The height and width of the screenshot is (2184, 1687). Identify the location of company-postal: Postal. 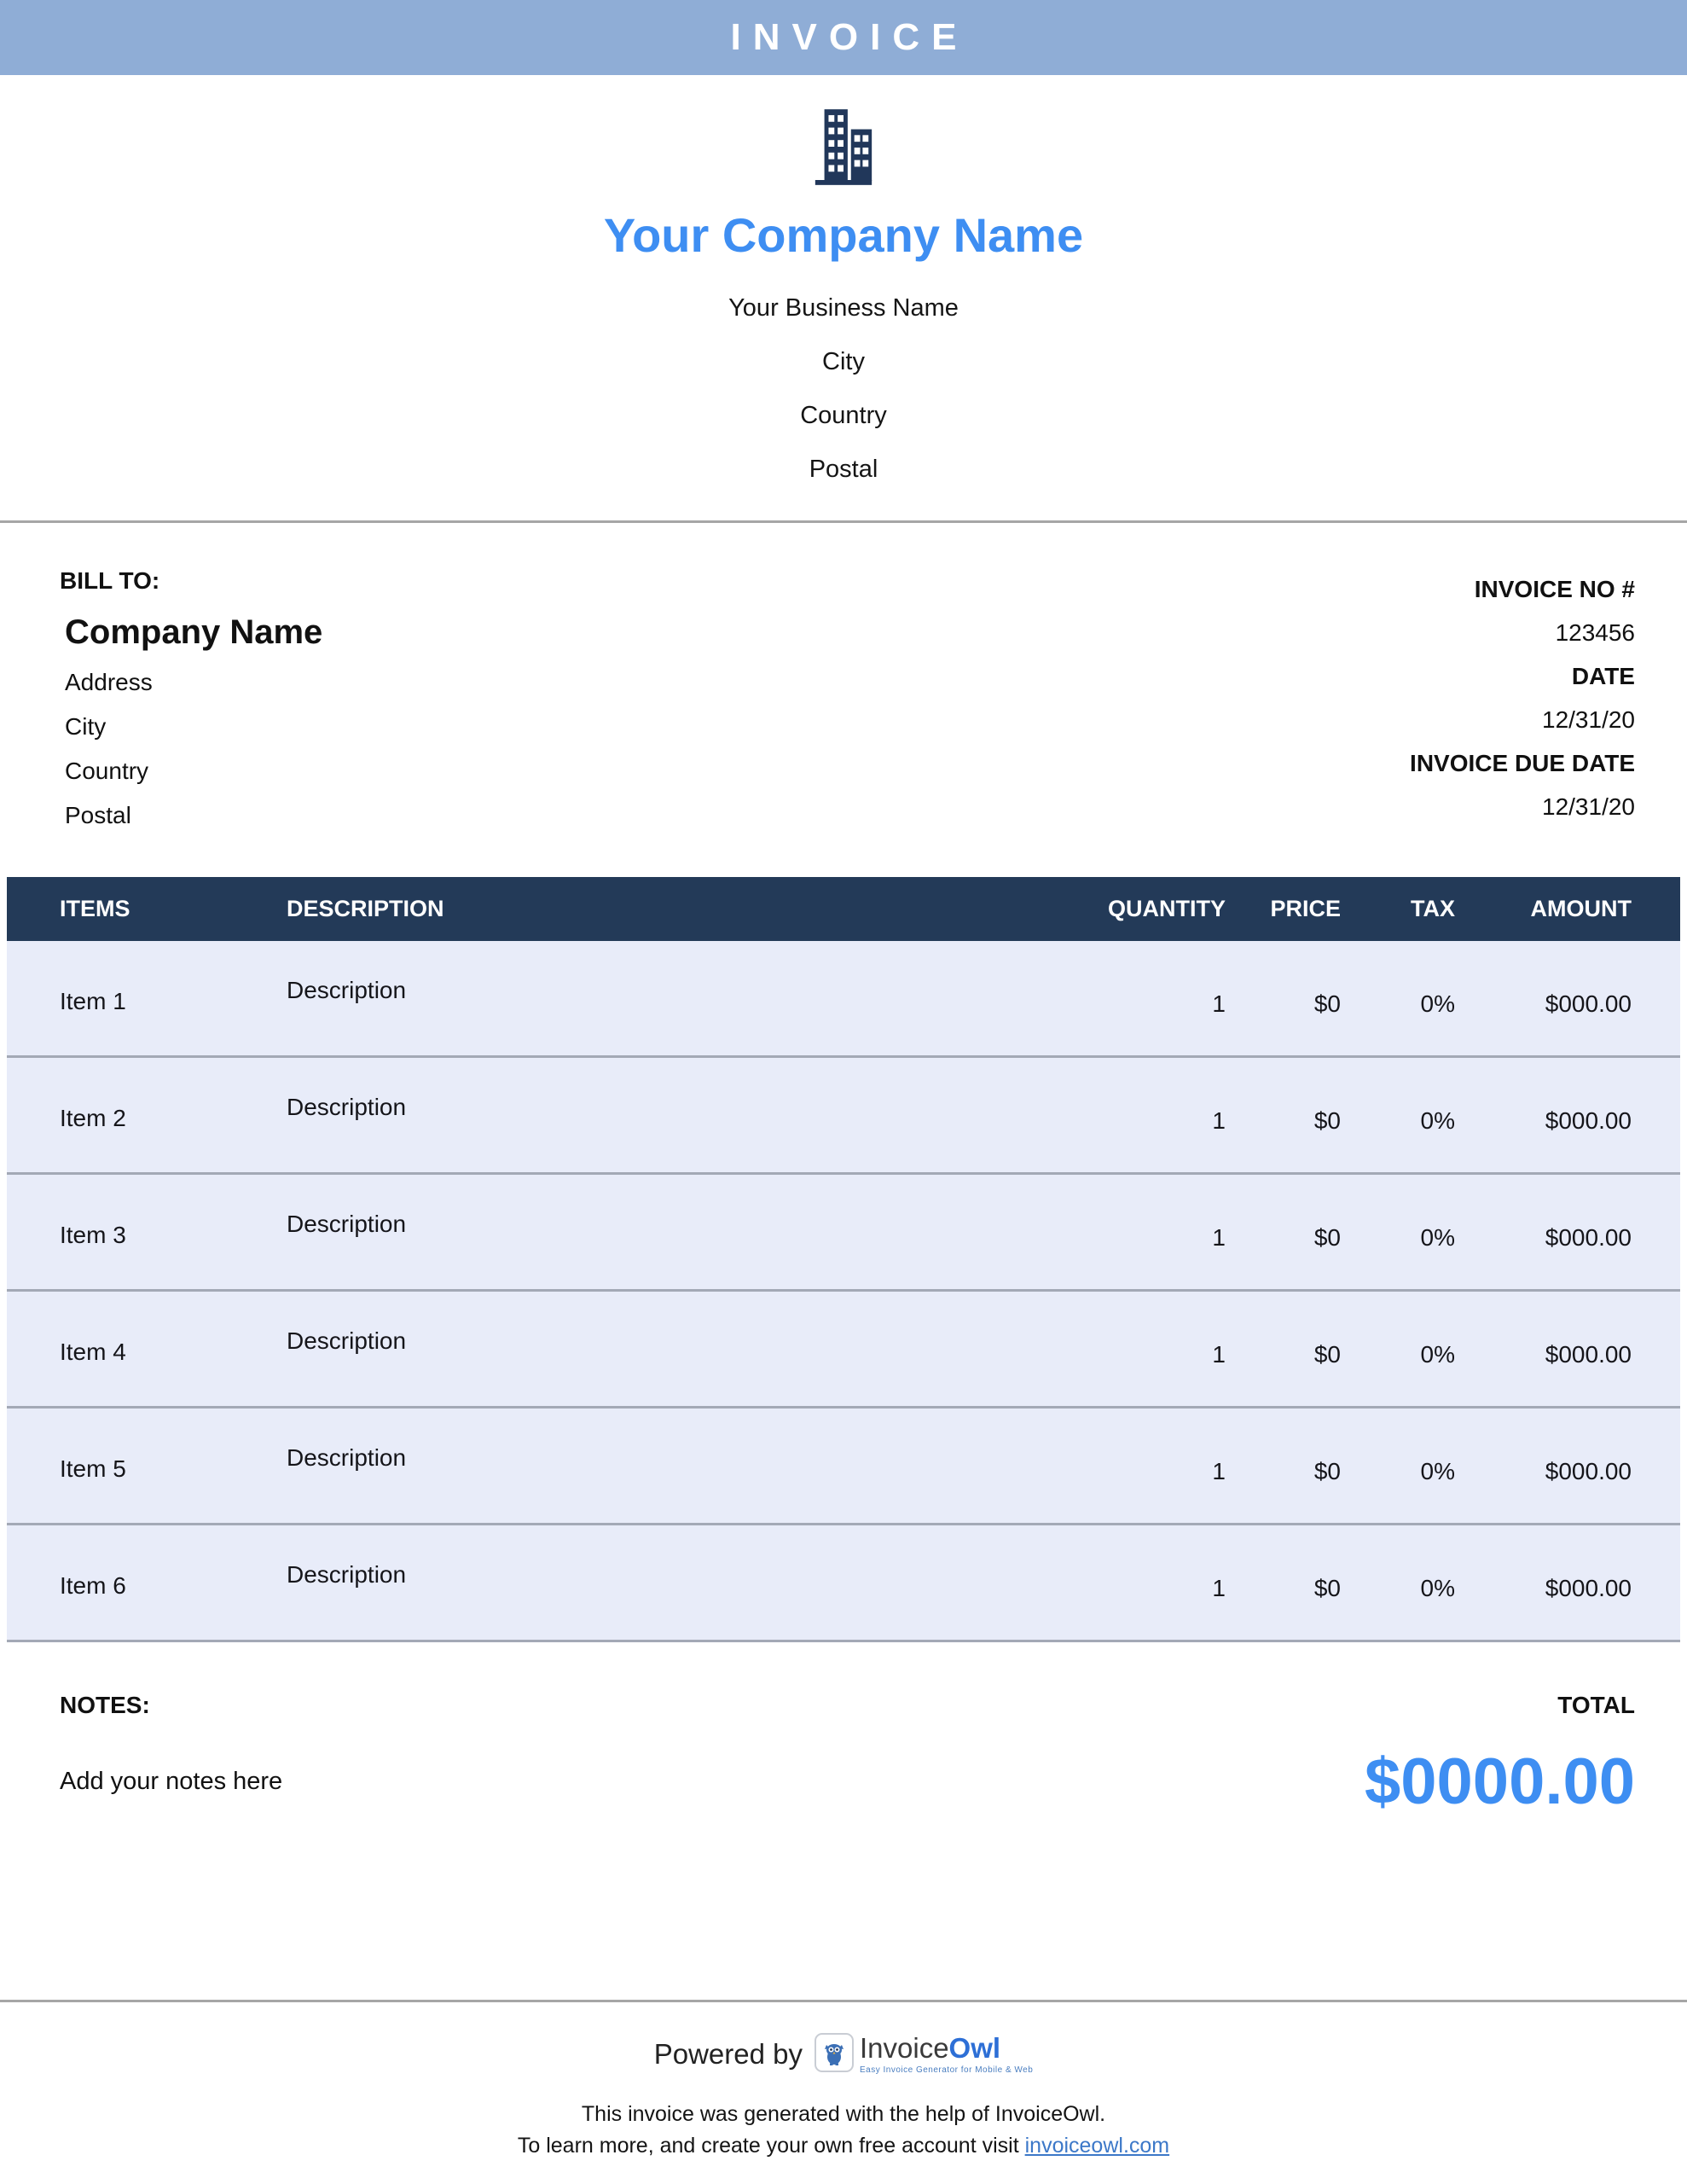
(843, 469).